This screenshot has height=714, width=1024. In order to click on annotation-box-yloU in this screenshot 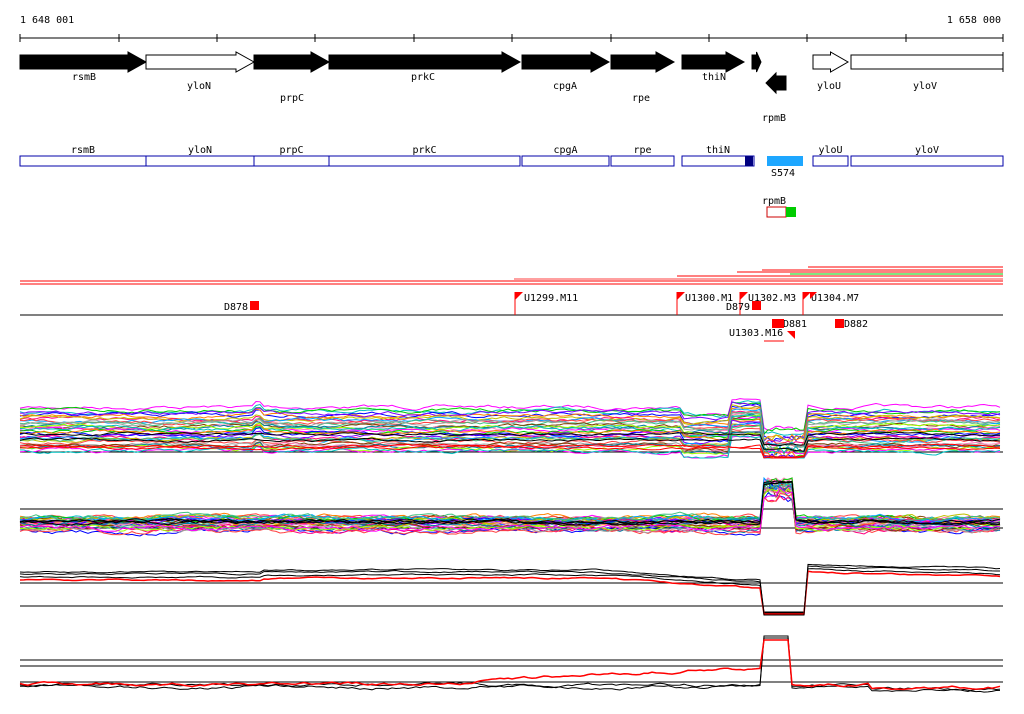, I will do `click(830, 161)`.